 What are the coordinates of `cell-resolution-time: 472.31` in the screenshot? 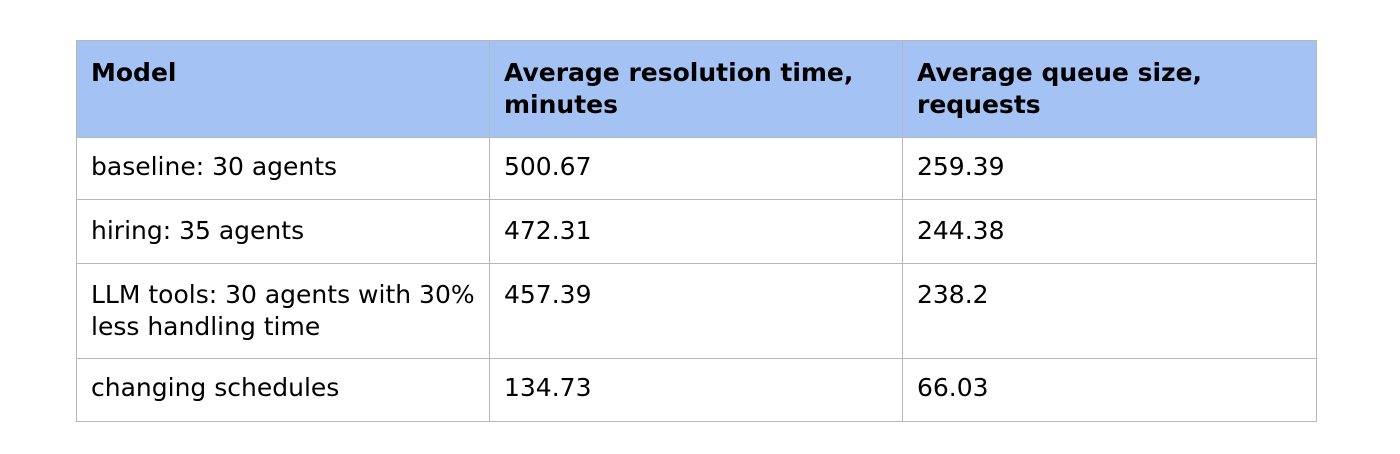 It's located at (696, 231).